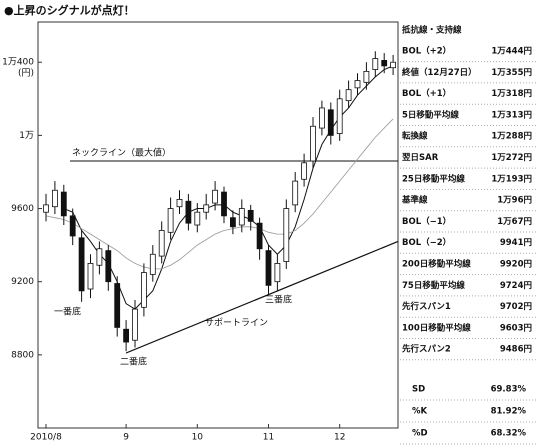 This screenshot has width=538, height=446. I want to click on x-tick-label: 11, so click(268, 438).